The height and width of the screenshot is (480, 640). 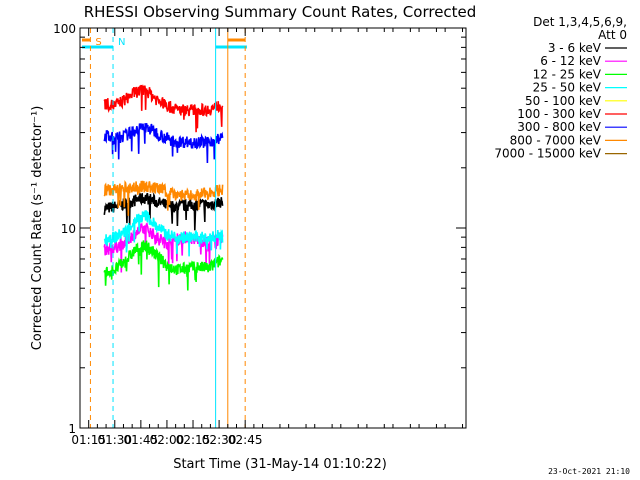 What do you see at coordinates (163, 143) in the screenshot?
I see `series-line-300-800-kev` at bounding box center [163, 143].